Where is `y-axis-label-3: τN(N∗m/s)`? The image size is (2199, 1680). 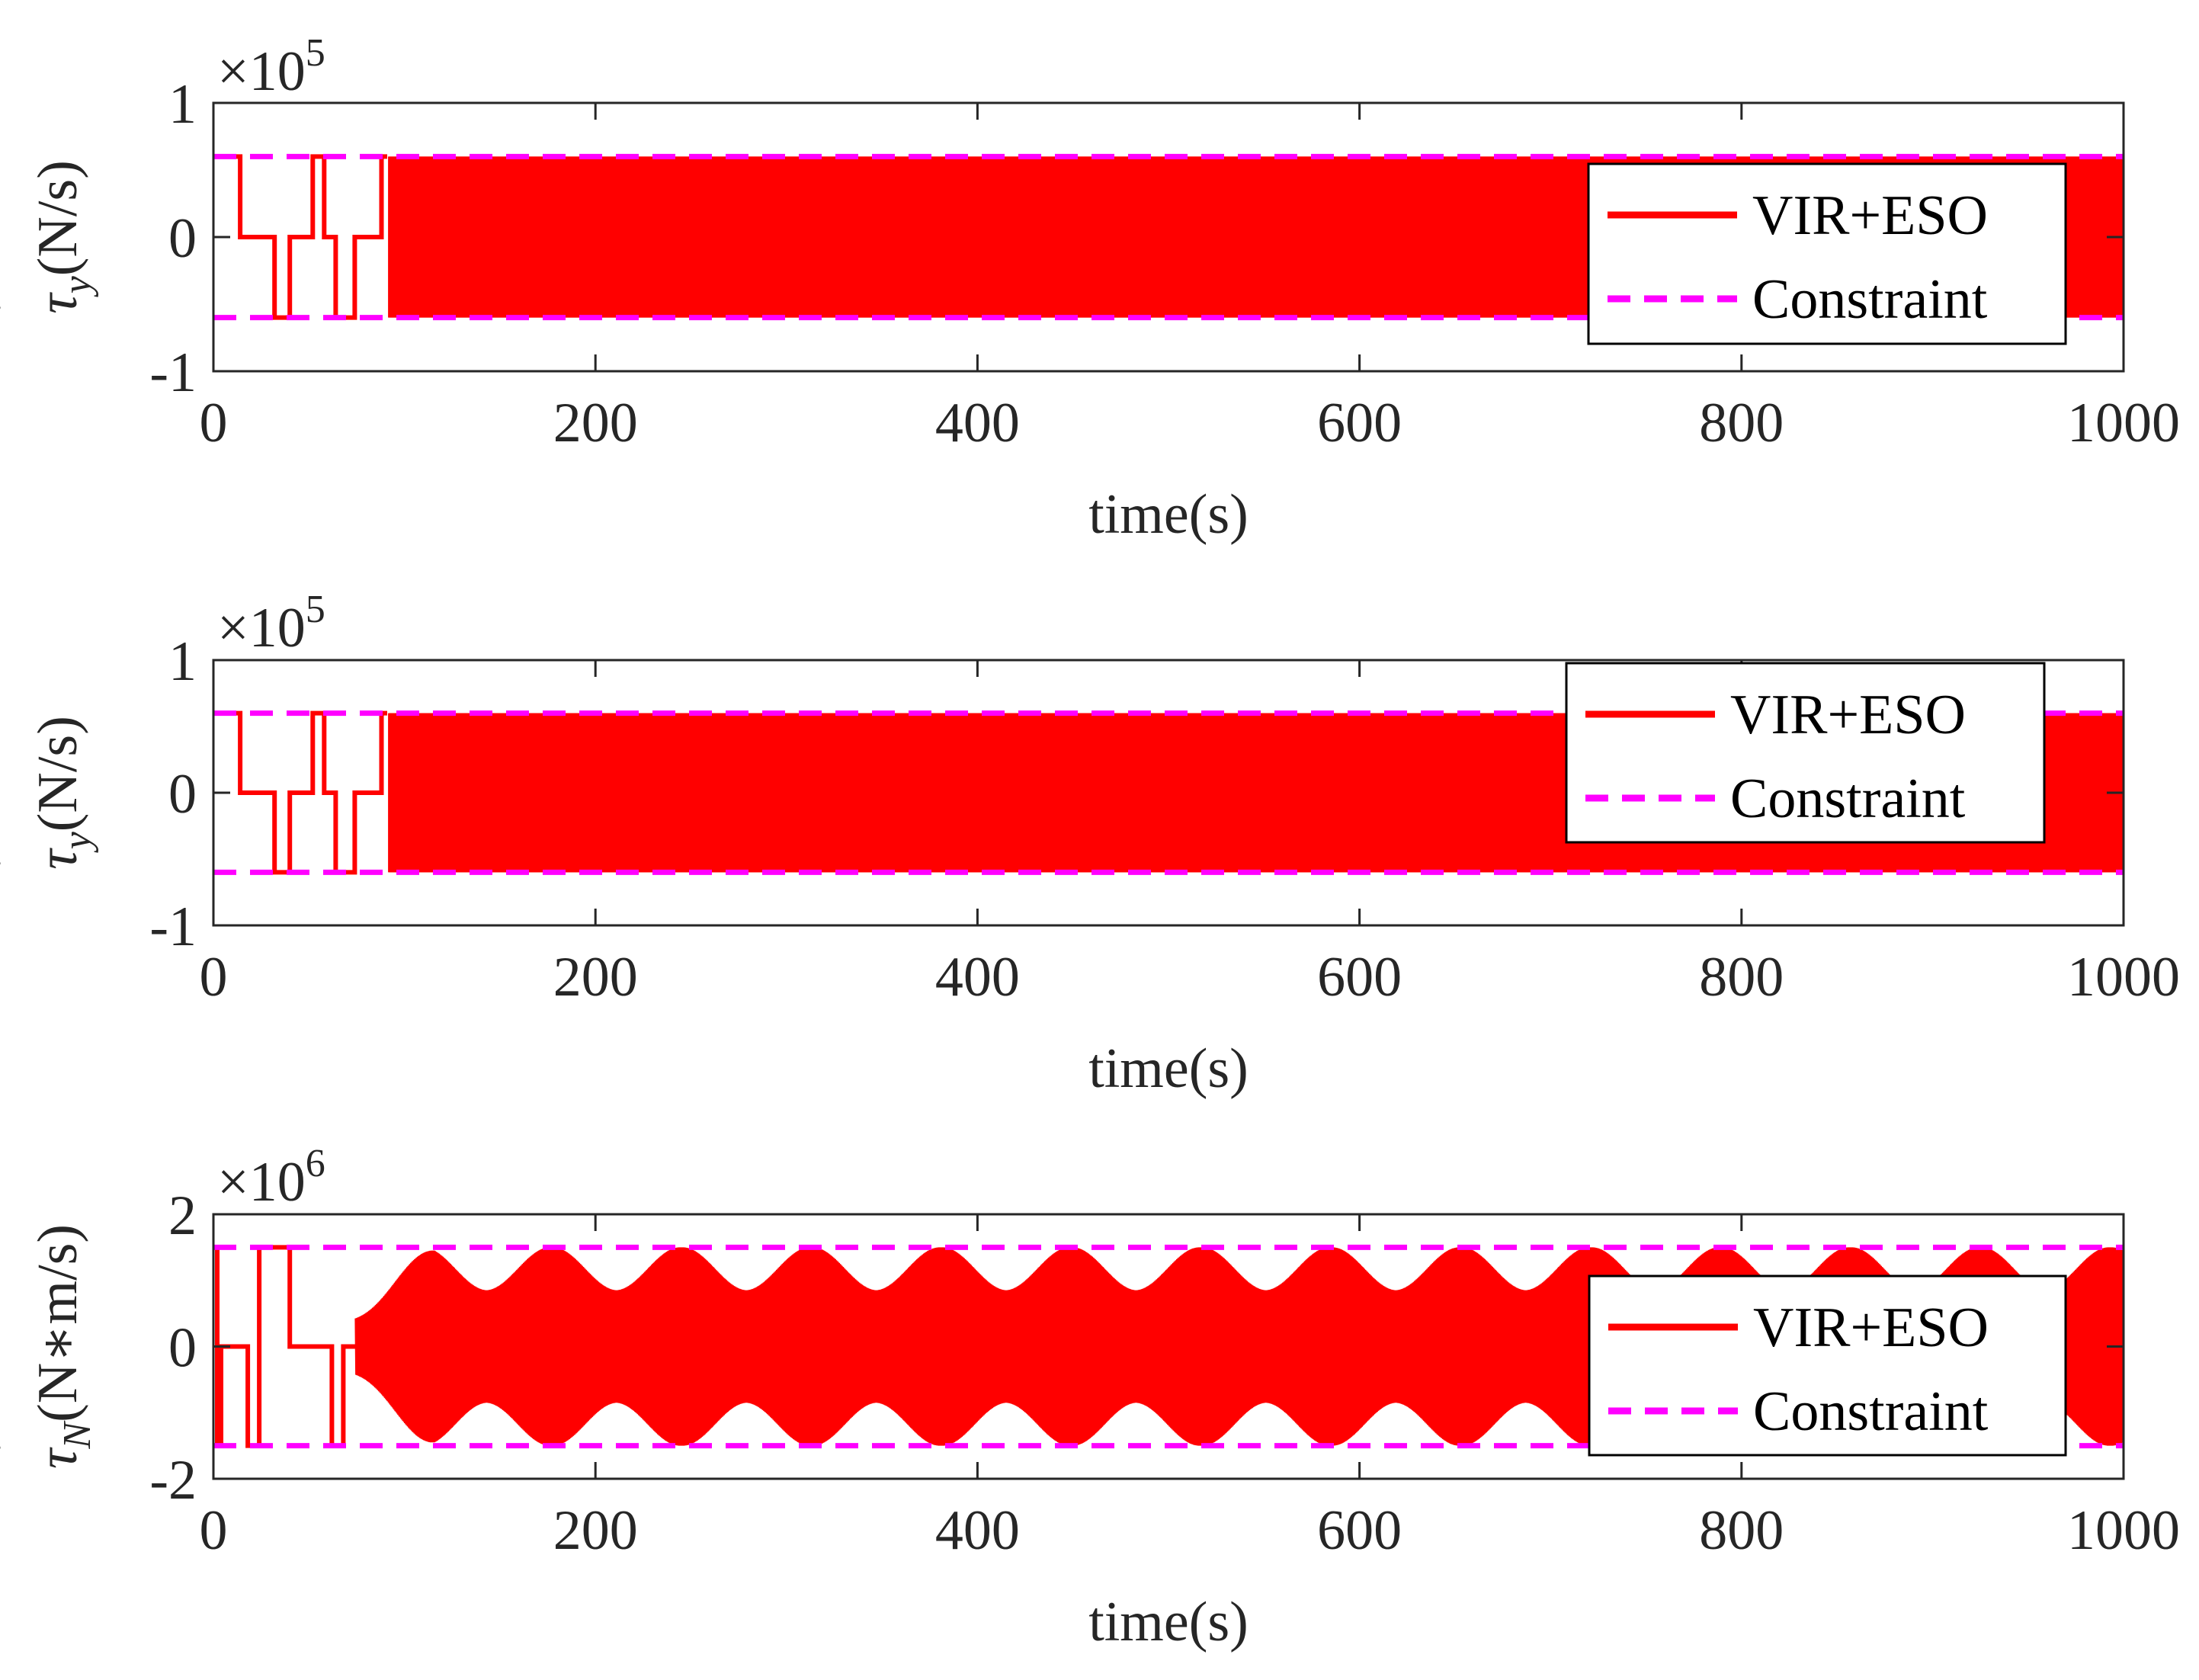 y-axis-label-3: τN(N∗m/s) is located at coordinates (63, 1346).